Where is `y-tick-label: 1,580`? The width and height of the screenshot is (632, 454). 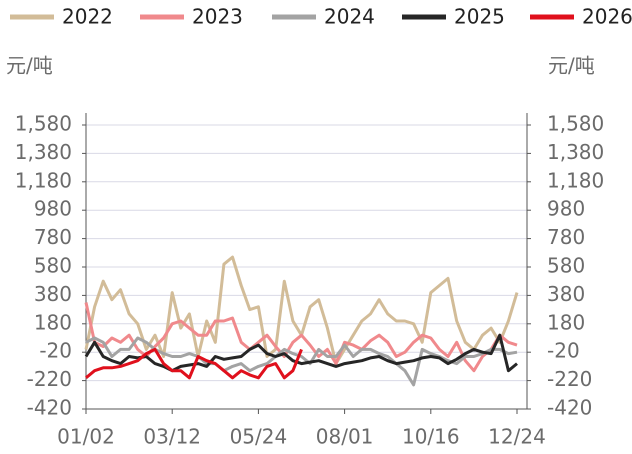
y-tick-label: 1,580 is located at coordinates (43, 124).